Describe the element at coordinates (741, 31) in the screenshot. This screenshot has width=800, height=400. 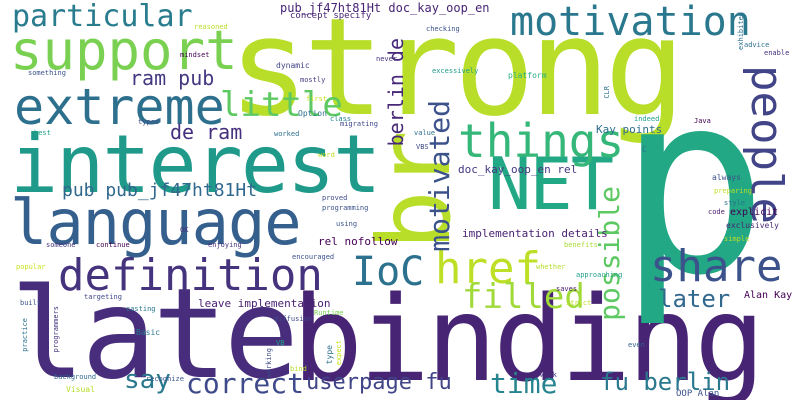
I see `word-exhibited: exhibited` at that location.